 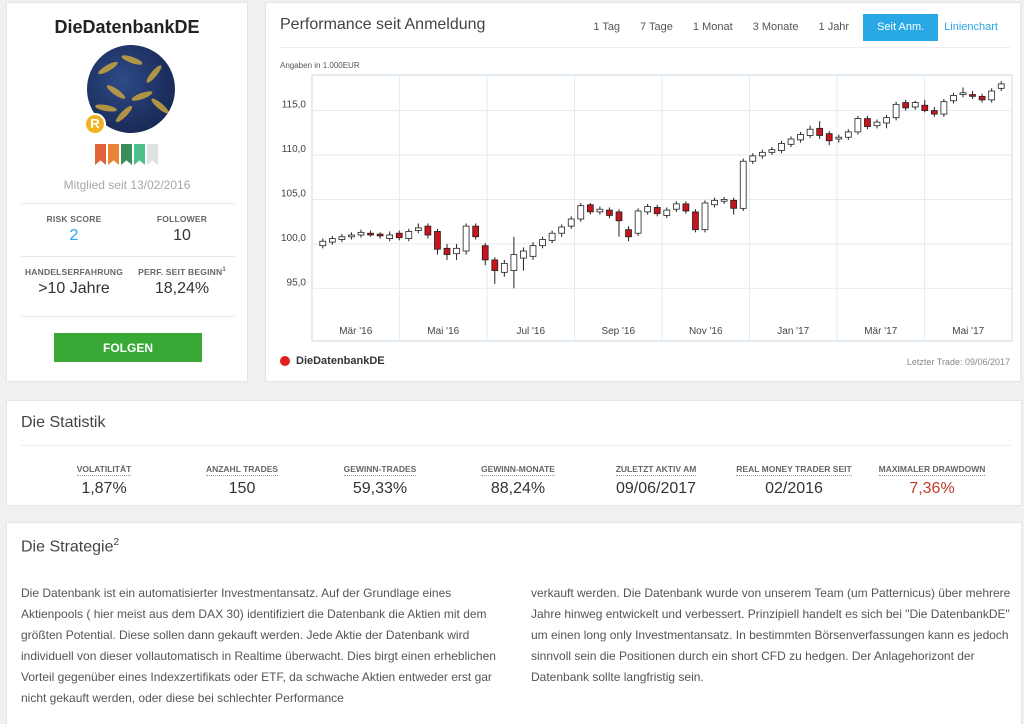 I want to click on risk-score-stat: RISK SCORE 2, so click(x=74, y=229).